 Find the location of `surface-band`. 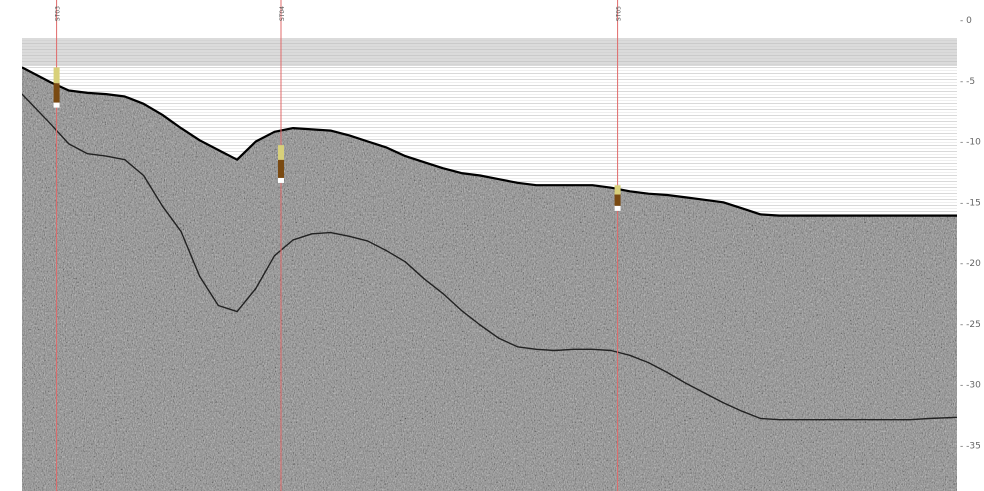

surface-band is located at coordinates (489, 52).